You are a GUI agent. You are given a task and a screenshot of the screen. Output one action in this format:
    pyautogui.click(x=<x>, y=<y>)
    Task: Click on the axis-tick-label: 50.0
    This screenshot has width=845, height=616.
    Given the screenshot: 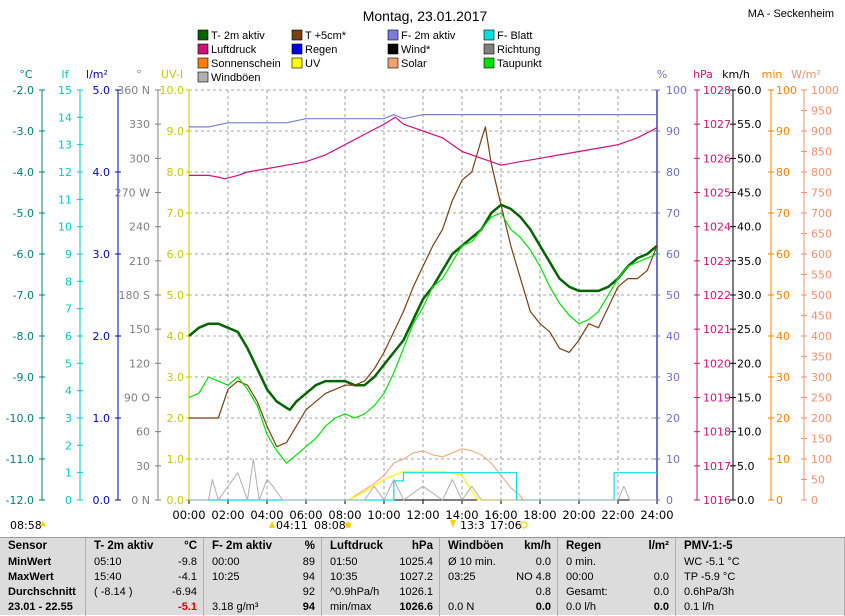 What is the action you would take?
    pyautogui.click(x=749, y=158)
    